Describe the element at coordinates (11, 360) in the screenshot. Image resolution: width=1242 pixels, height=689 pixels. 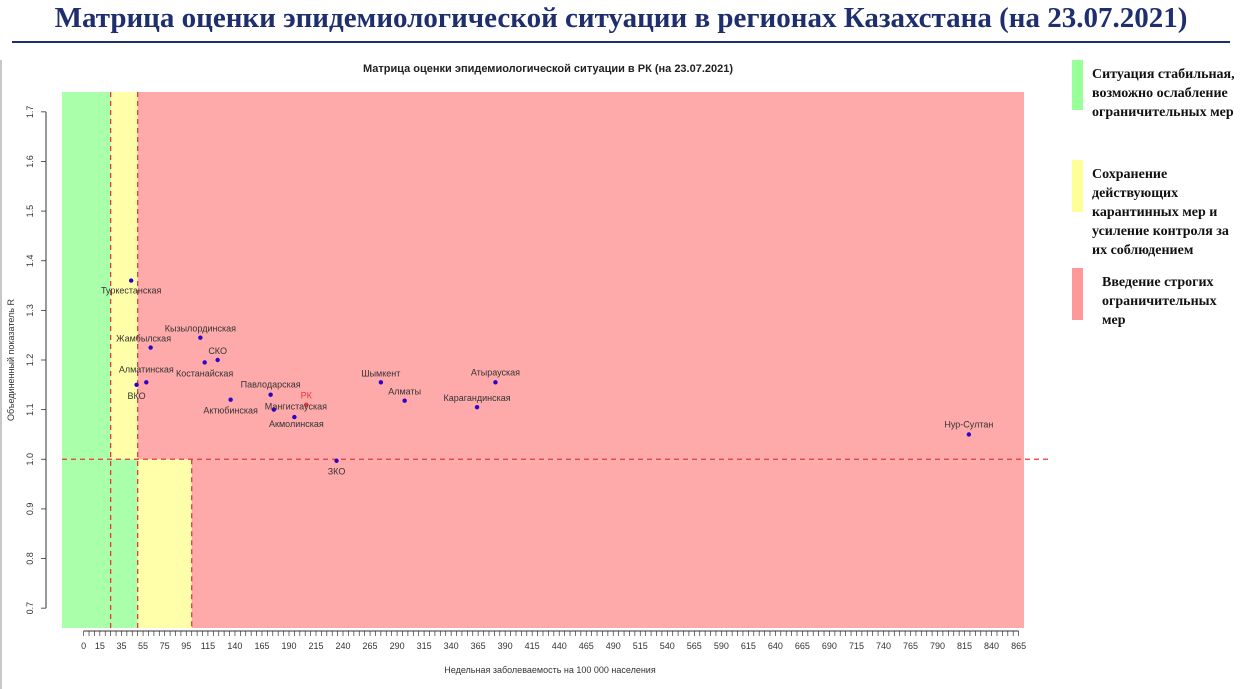
I see `y-axis-label: Объединенный показатель R` at that location.